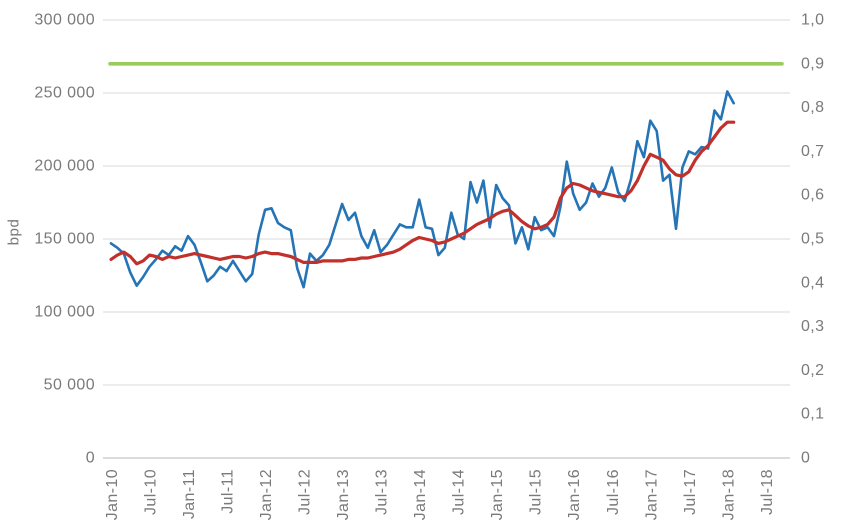  What do you see at coordinates (64, 312) in the screenshot?
I see `y-tick-label-left: 100 000` at bounding box center [64, 312].